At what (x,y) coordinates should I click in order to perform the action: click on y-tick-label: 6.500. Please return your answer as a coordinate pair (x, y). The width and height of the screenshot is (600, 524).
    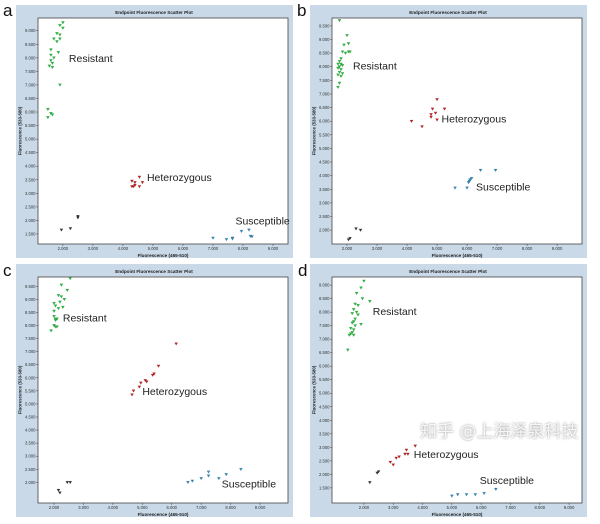
    Looking at the image, I should click on (30, 98).